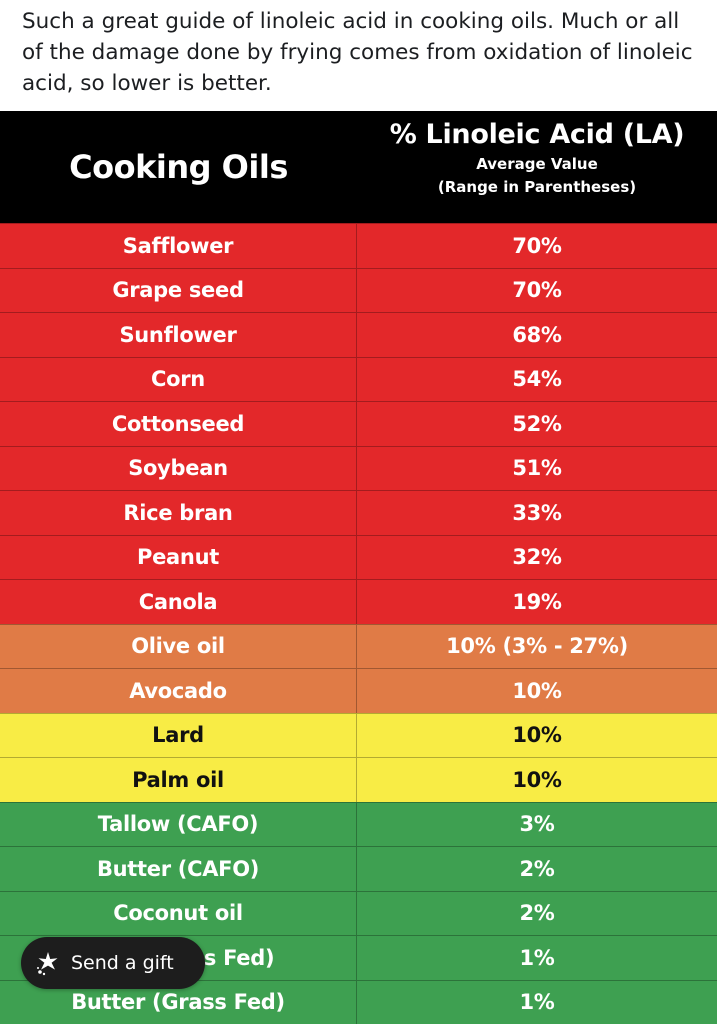 The image size is (717, 1024). Describe the element at coordinates (178, 1002) in the screenshot. I see `oil-name-cell: Butter (Grass Fed)` at that location.